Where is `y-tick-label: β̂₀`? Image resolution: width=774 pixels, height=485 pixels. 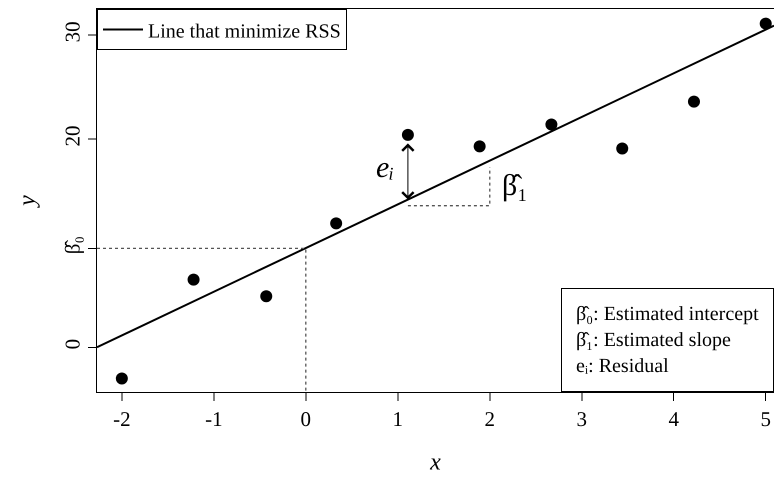 y-tick-label: β̂₀ is located at coordinates (72, 245).